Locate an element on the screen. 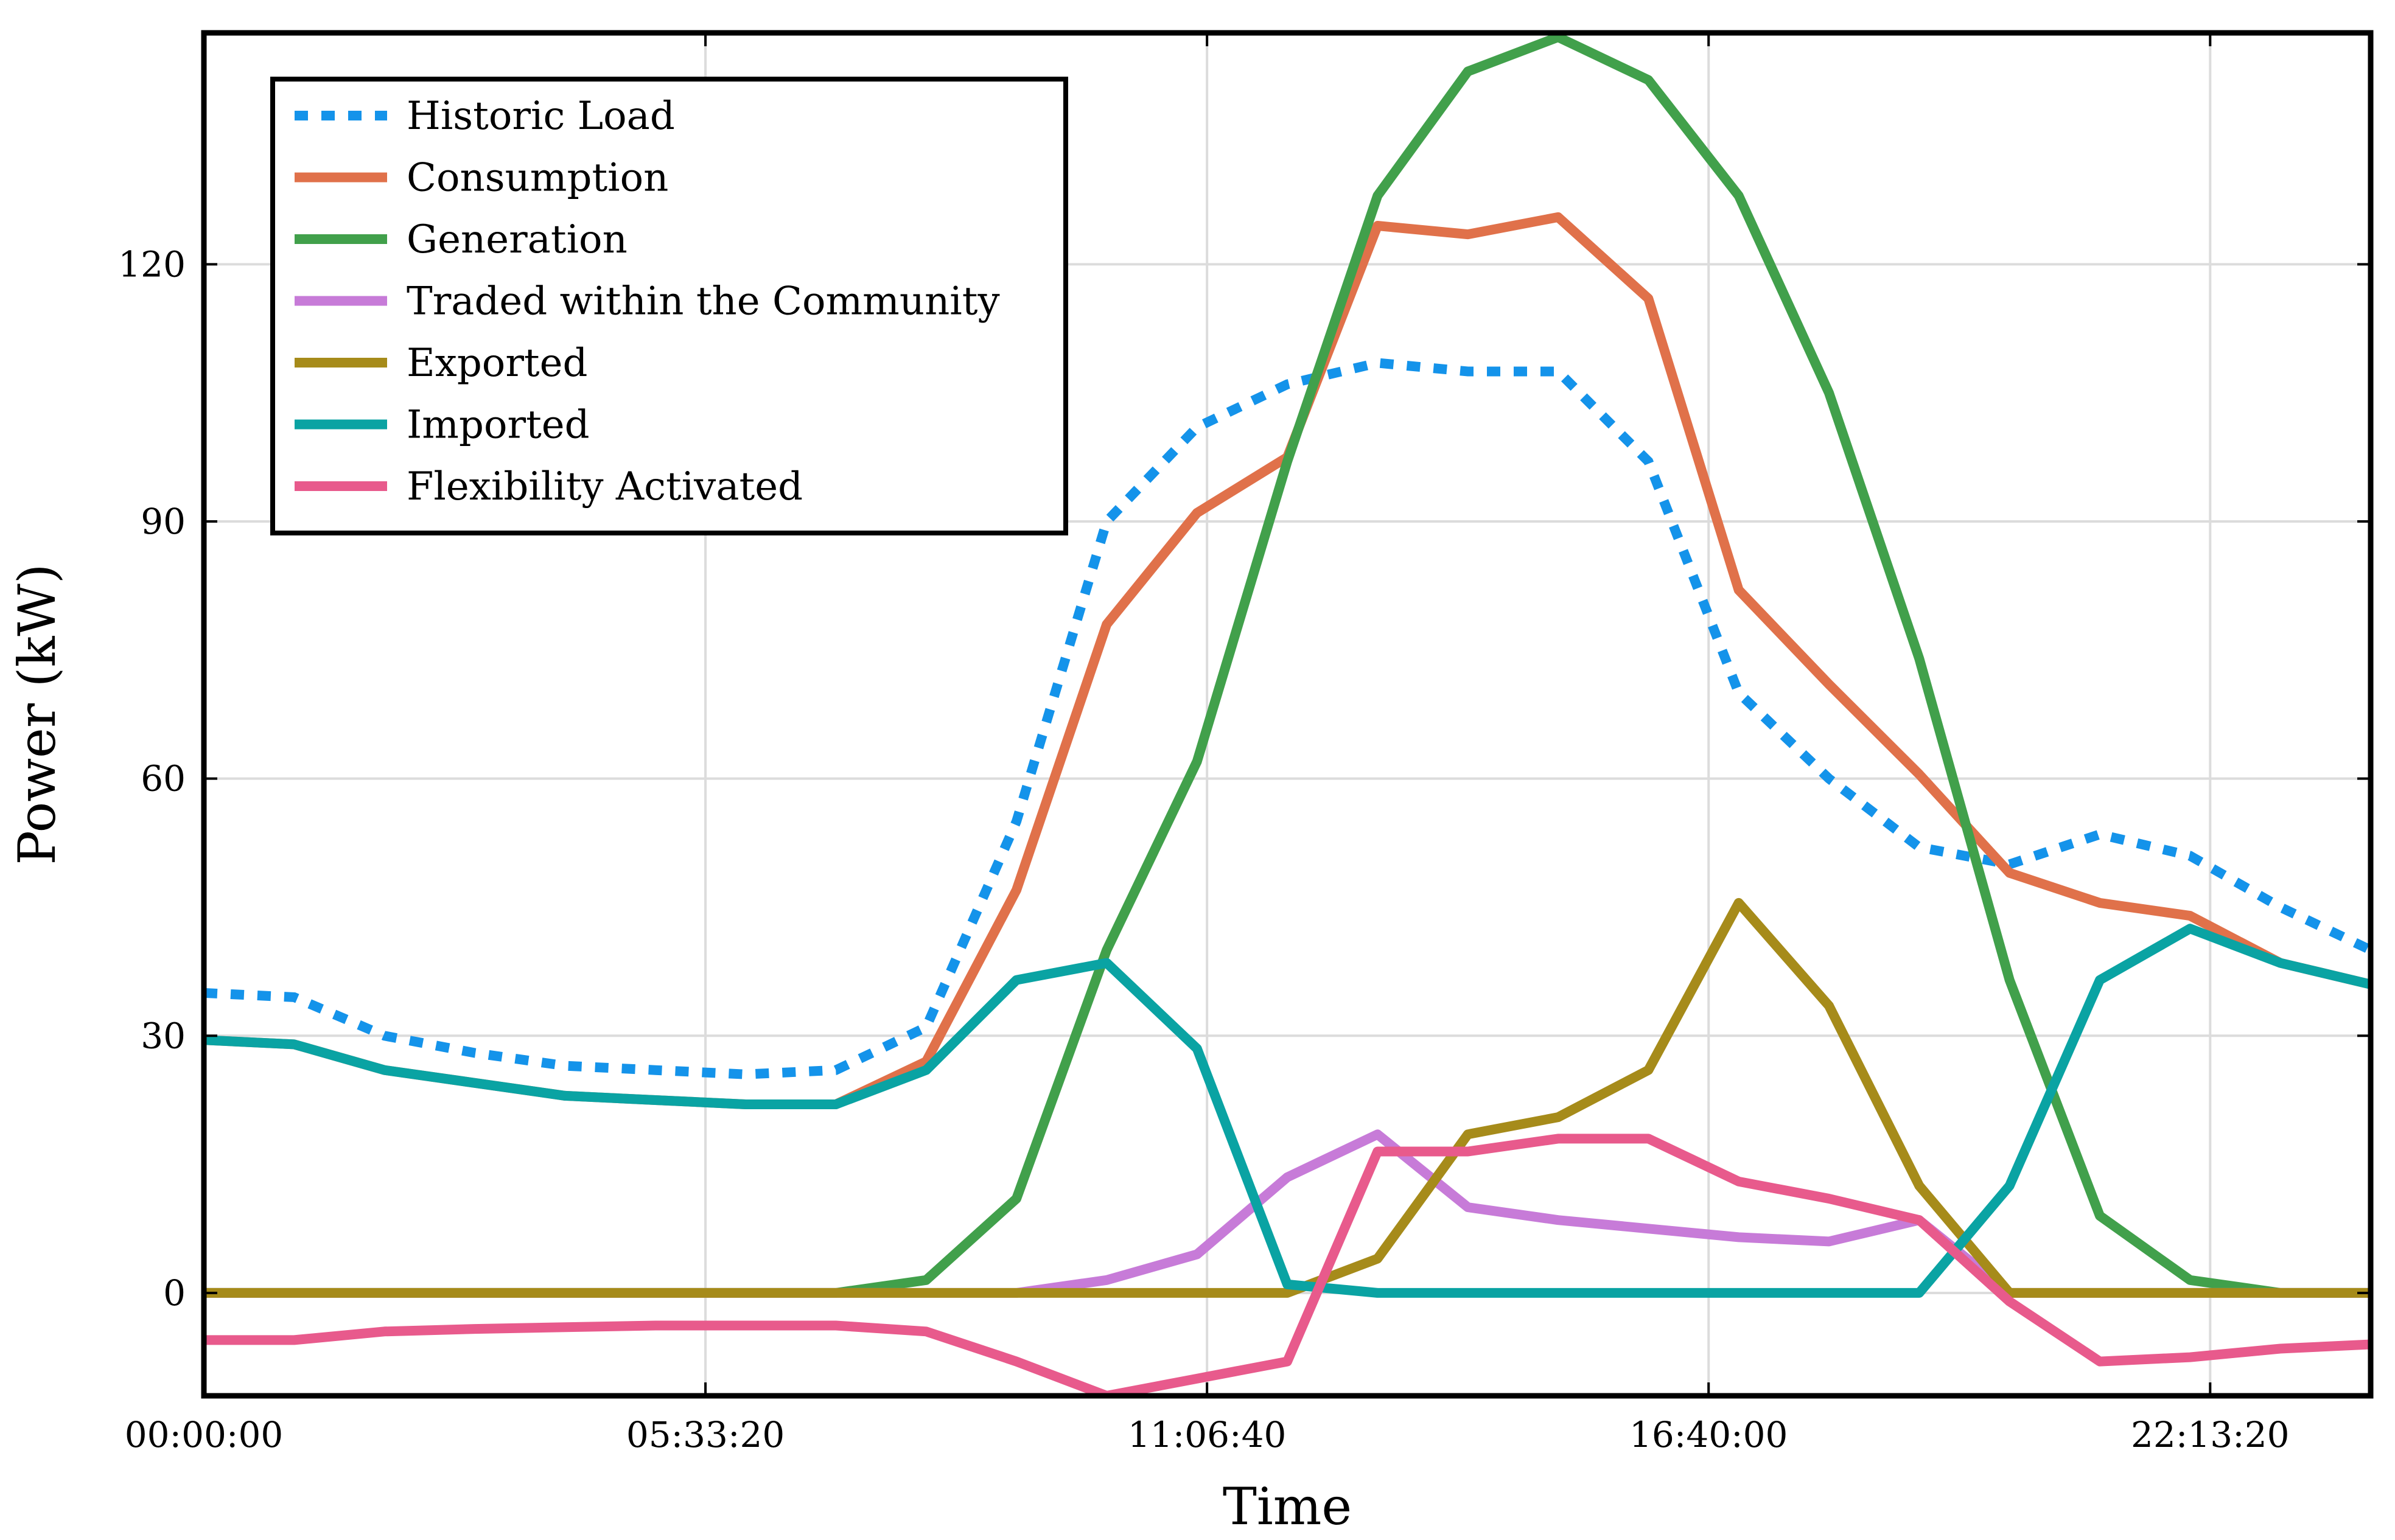 The height and width of the screenshot is (1540, 2395). legend-box is located at coordinates (669, 306).